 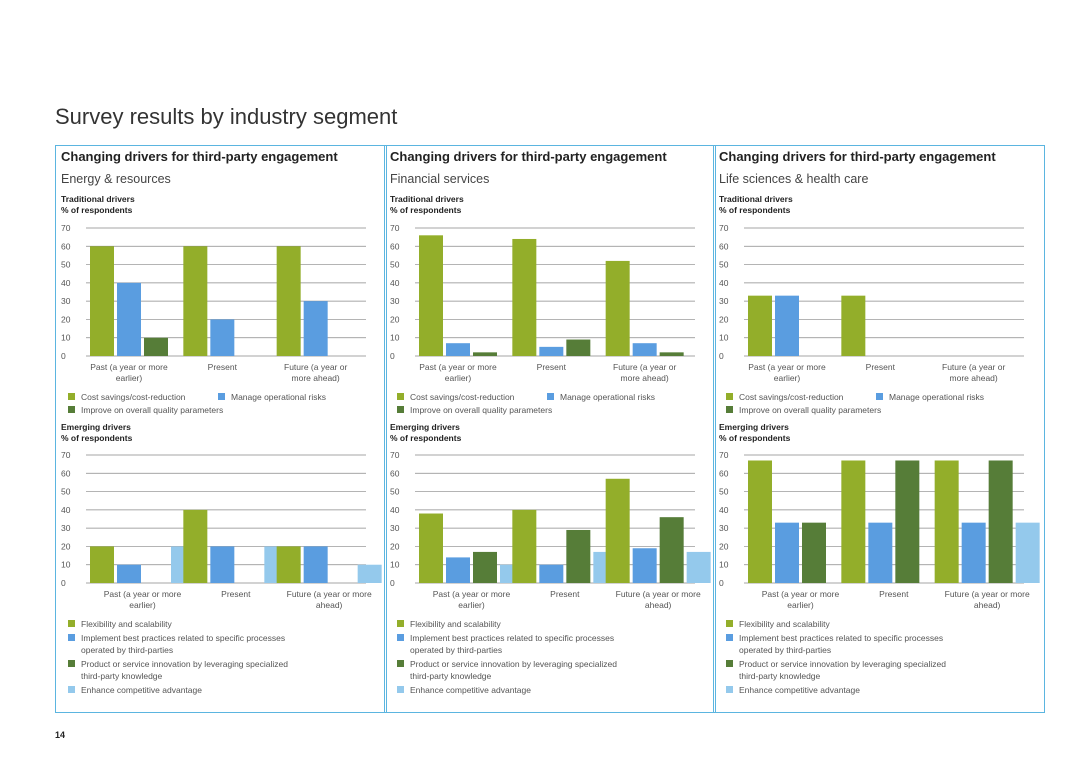 I want to click on legend-item: Manage operational risks, so click(x=272, y=397).